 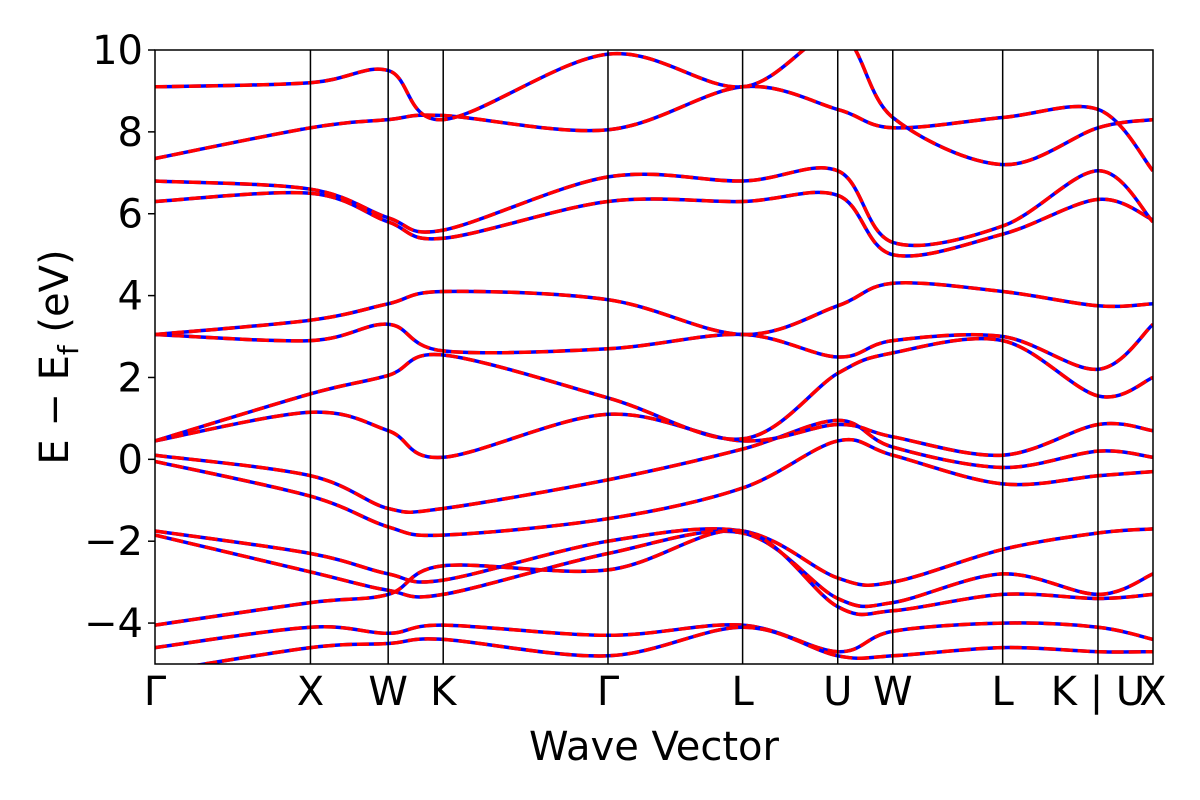 I want to click on y-ticks: −4 −2 0 2 4 6 8 10, so click(x=119, y=337).